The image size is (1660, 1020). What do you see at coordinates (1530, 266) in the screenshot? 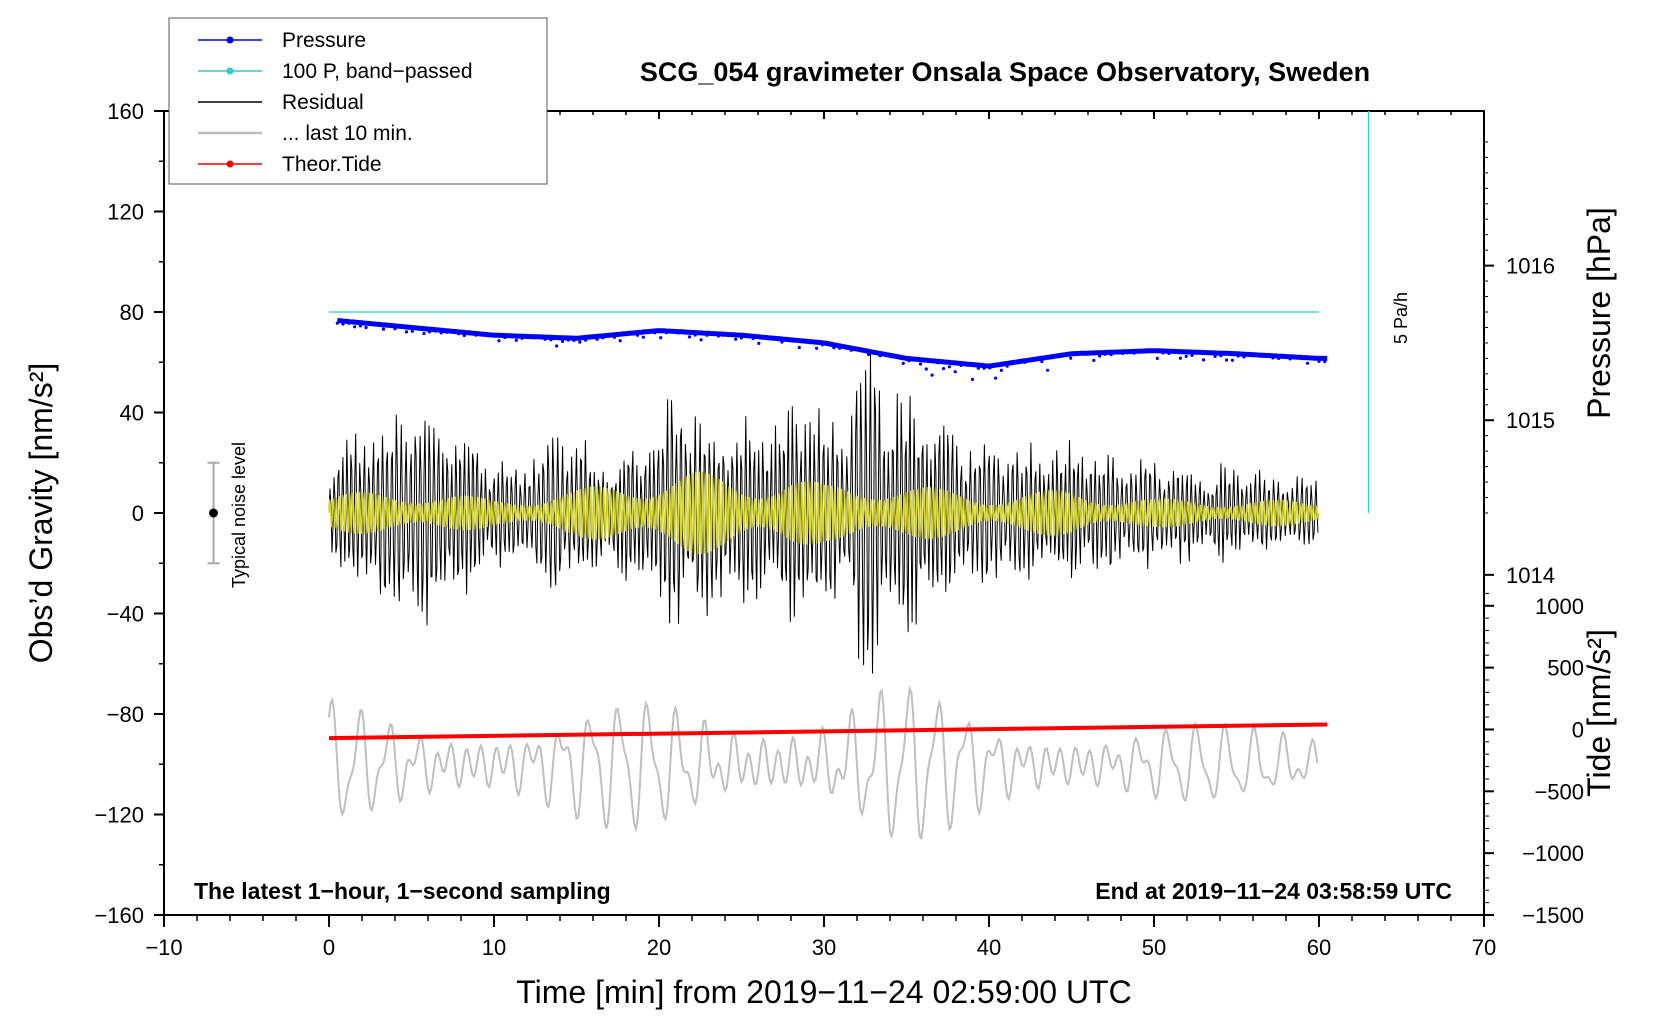
I see `pressure-tick-label: 1016` at bounding box center [1530, 266].